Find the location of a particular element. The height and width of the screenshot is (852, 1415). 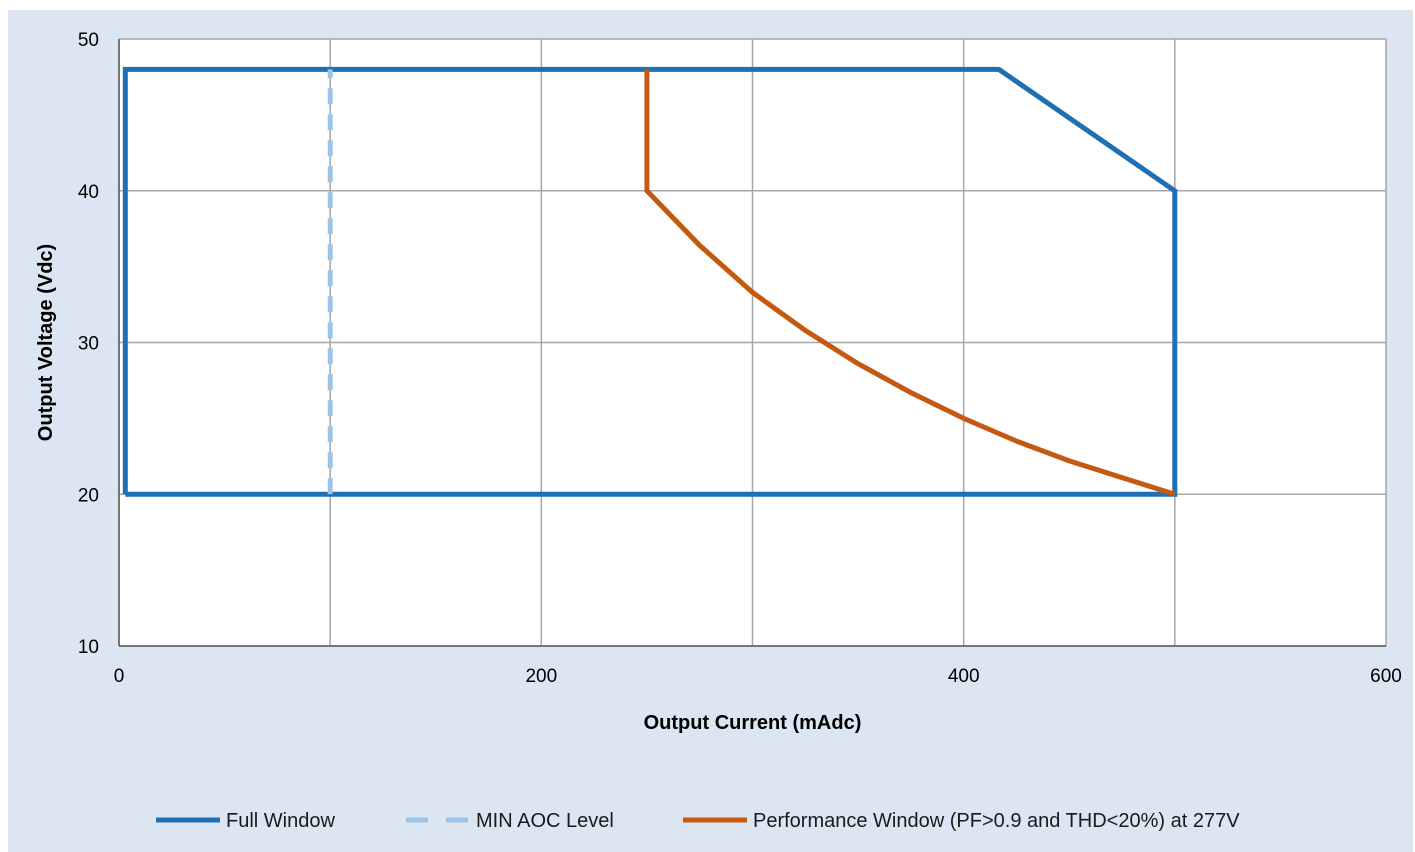

y-tick-label: 40 is located at coordinates (88, 192).